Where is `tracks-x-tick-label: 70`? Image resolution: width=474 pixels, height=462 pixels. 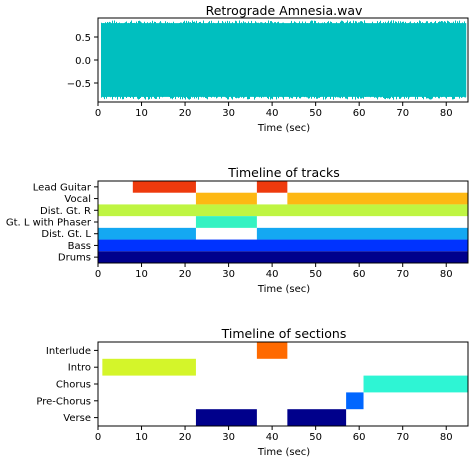
tracks-x-tick-label: 70 is located at coordinates (402, 274).